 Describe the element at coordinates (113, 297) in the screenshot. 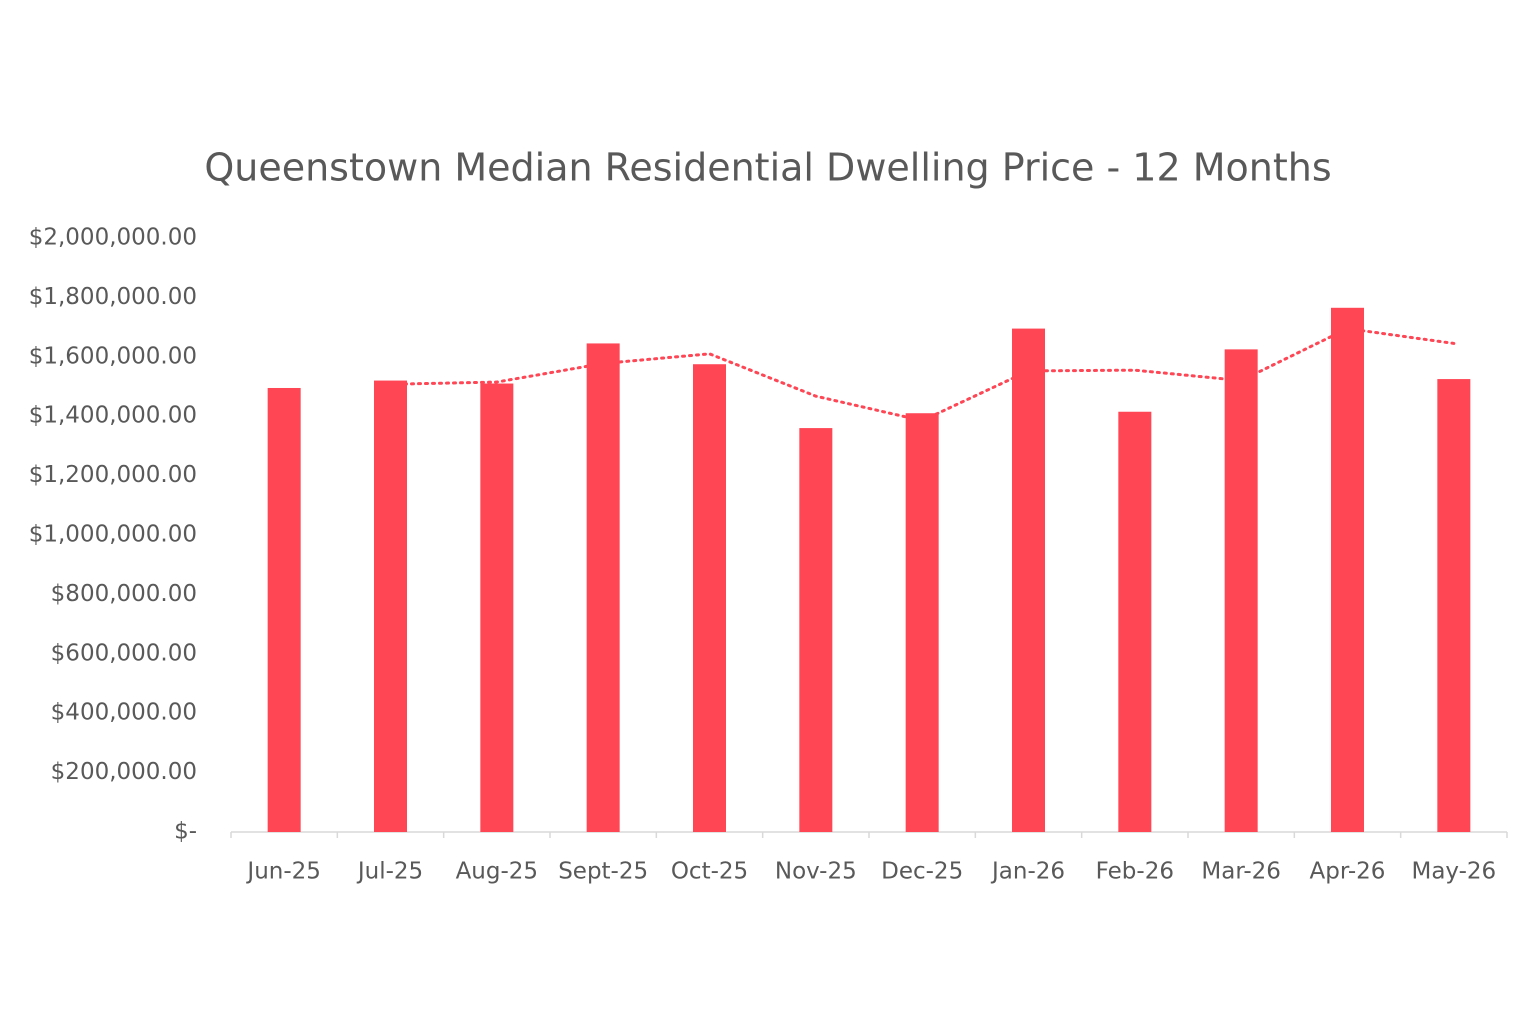

I see `y-tick-label: $1,800,000.00` at that location.